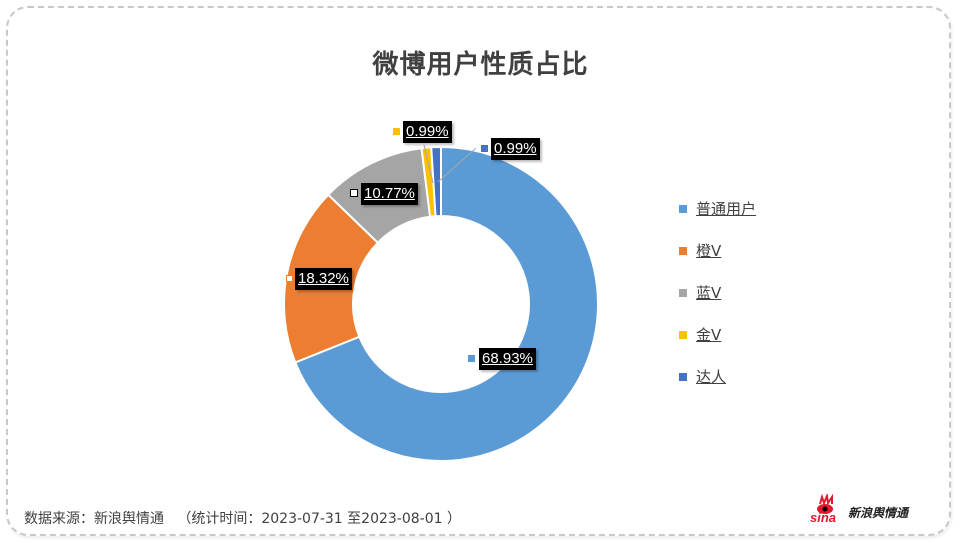 The height and width of the screenshot is (544, 961). What do you see at coordinates (427, 132) in the screenshot?
I see `data-label-jinv: 0.99%` at bounding box center [427, 132].